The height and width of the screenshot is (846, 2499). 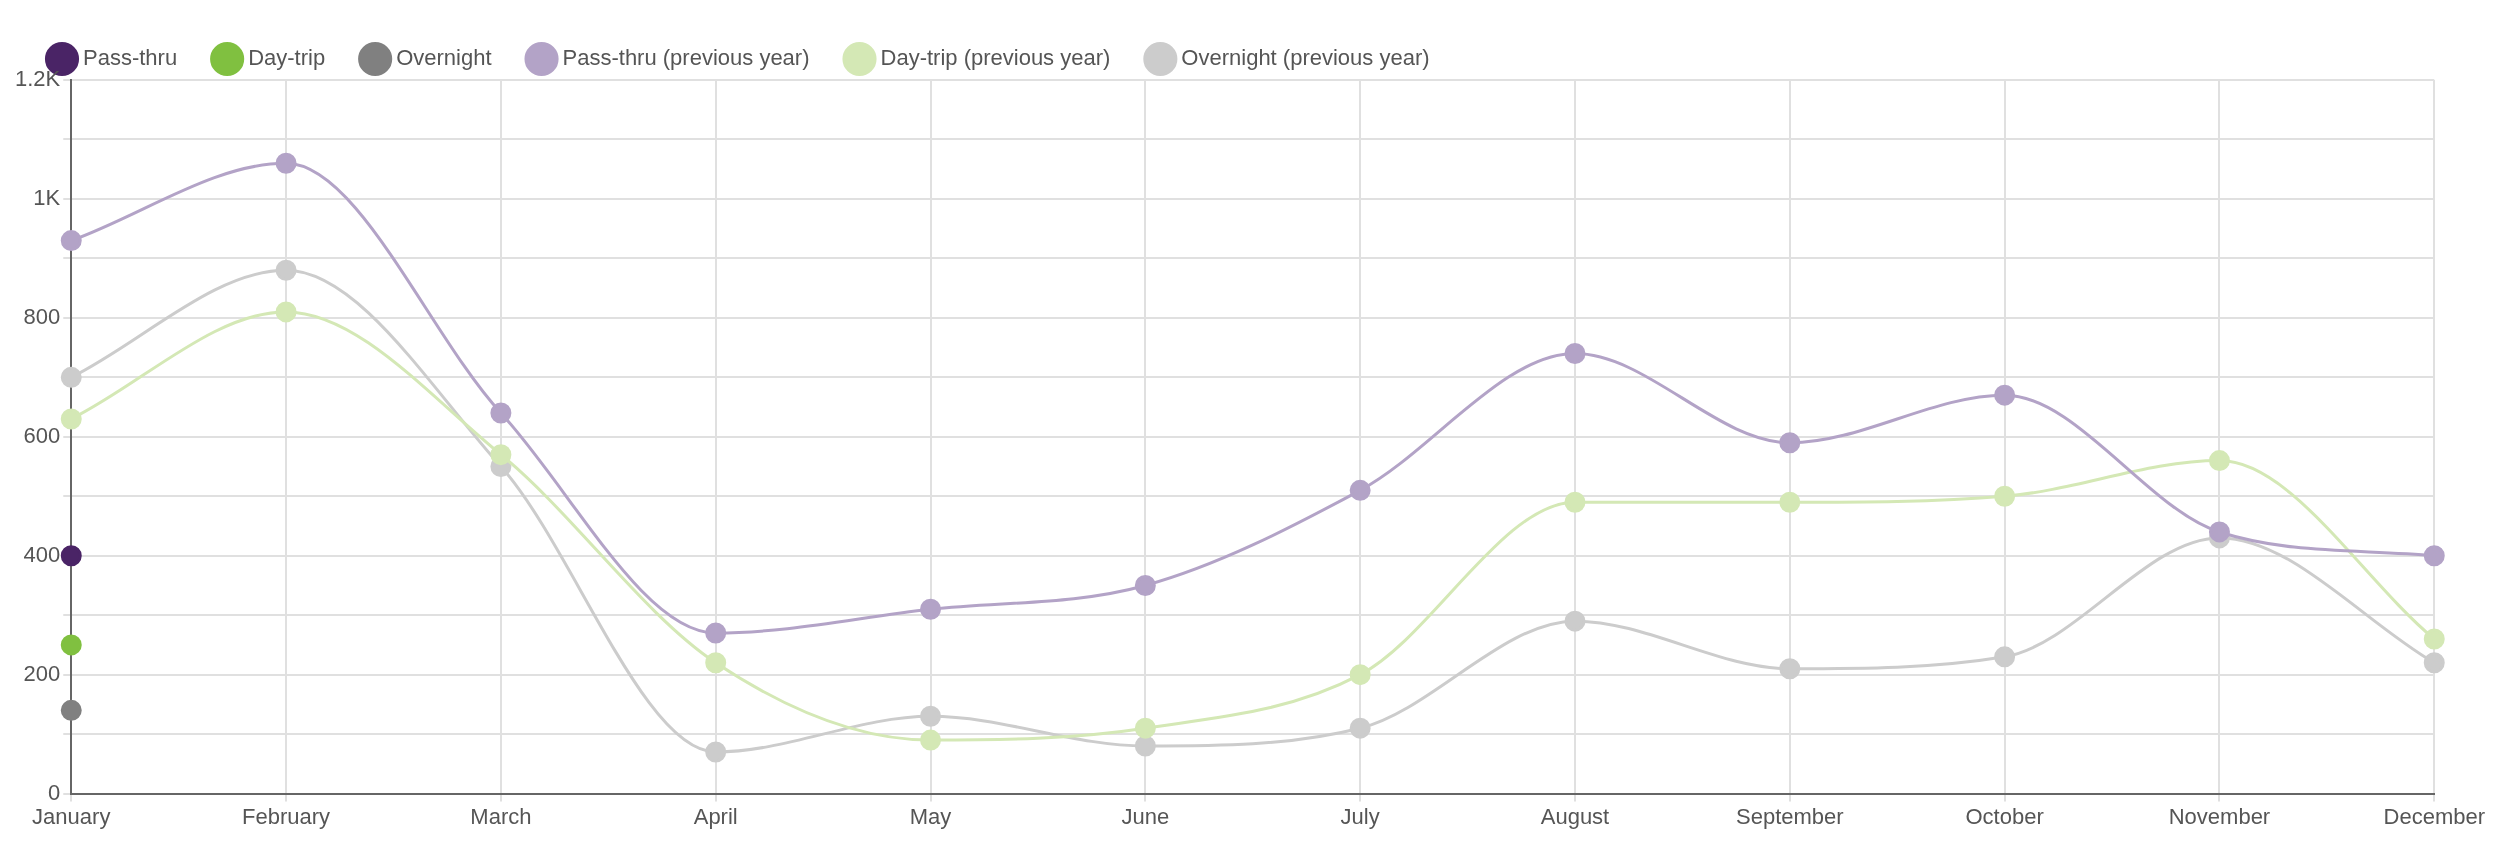 I want to click on y-tick-label: 800, so click(x=42, y=316).